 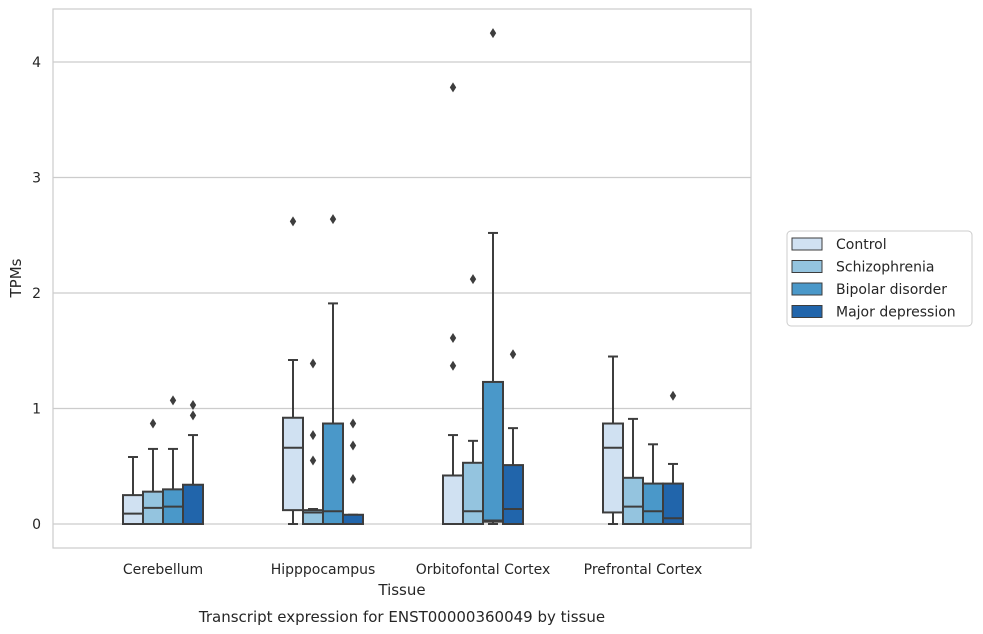 What do you see at coordinates (36, 179) in the screenshot?
I see `y-tick-label-3: 3` at bounding box center [36, 179].